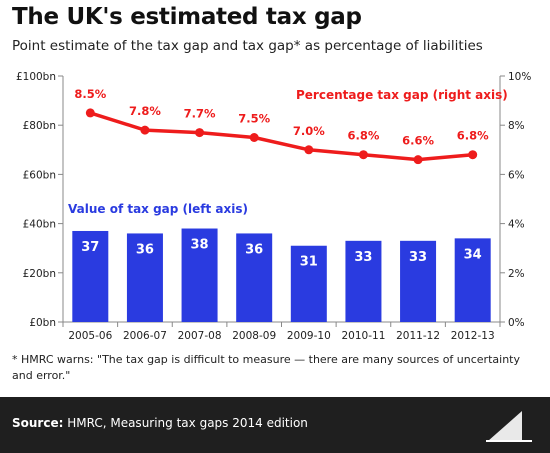 This screenshot has height=453, width=550. What do you see at coordinates (254, 336) in the screenshot?
I see `x-tick-label: 2008-09` at bounding box center [254, 336].